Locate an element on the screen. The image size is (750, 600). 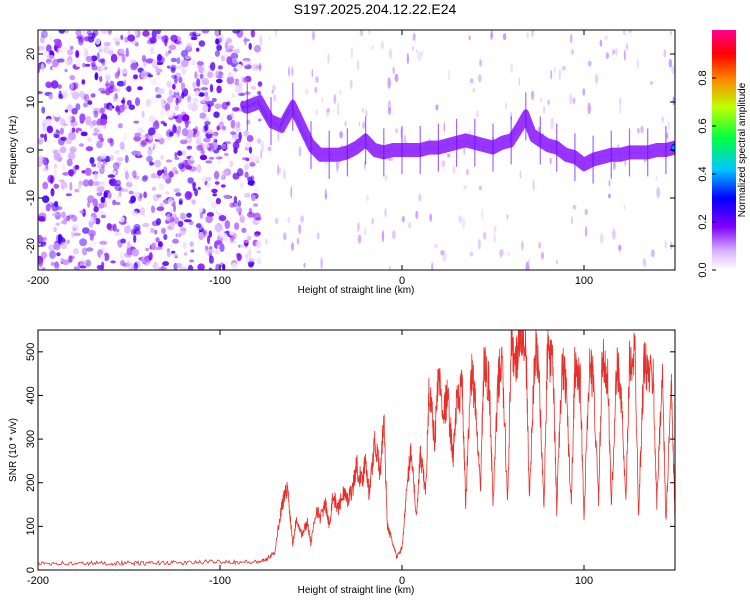
spectrogram-y-axis-label: Frequency (Hz) is located at coordinates (13, 150).